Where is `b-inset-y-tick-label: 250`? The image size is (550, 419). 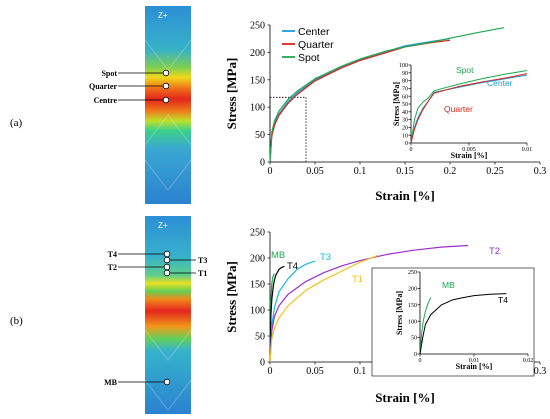
b-inset-y-tick-label: 250 is located at coordinates (412, 273).